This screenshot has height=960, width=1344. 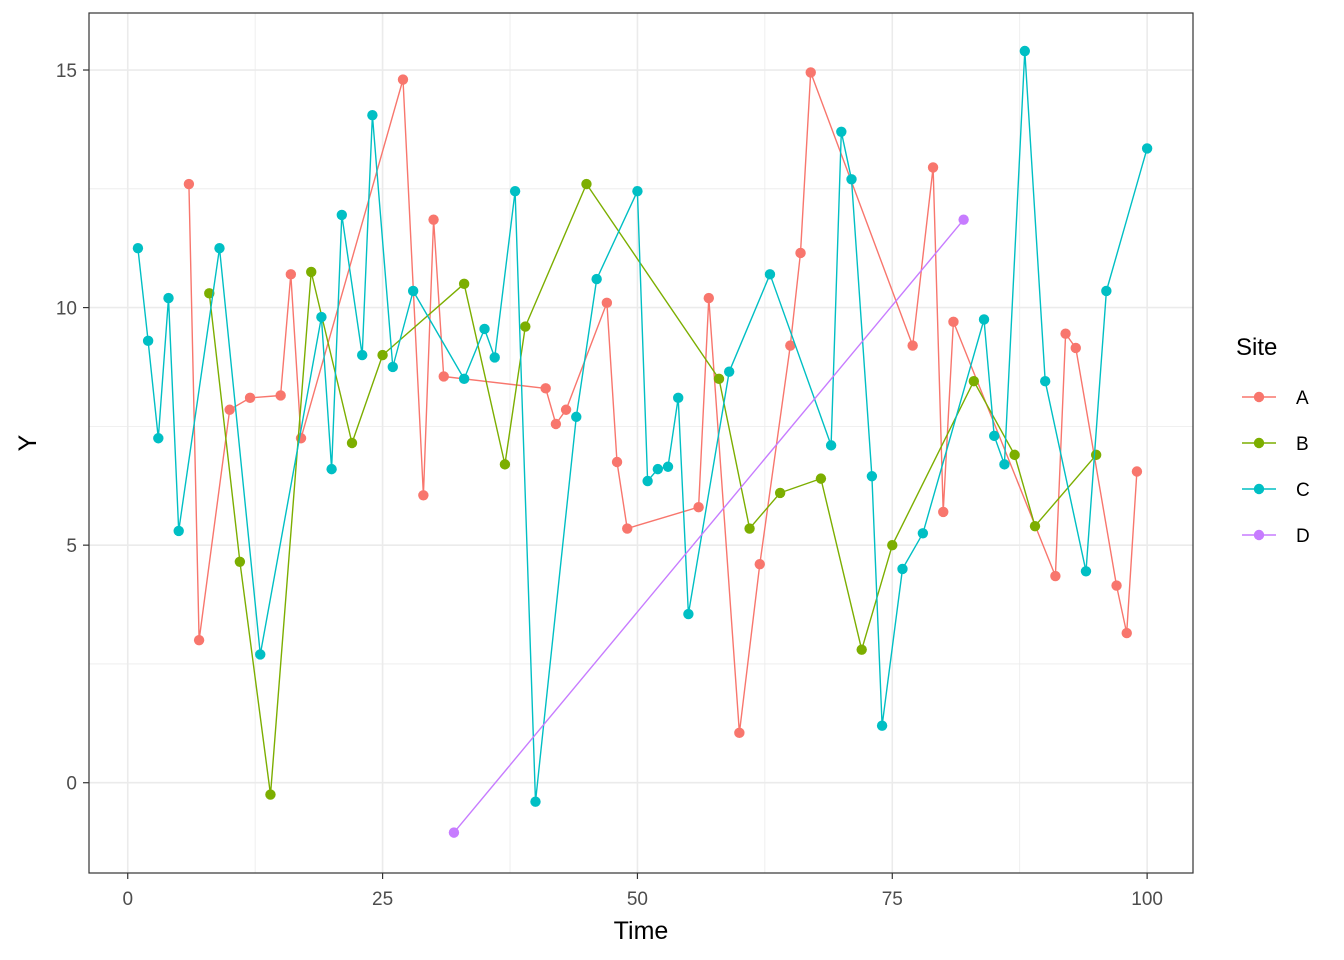 I want to click on y-tick-label: 5, so click(x=71, y=546).